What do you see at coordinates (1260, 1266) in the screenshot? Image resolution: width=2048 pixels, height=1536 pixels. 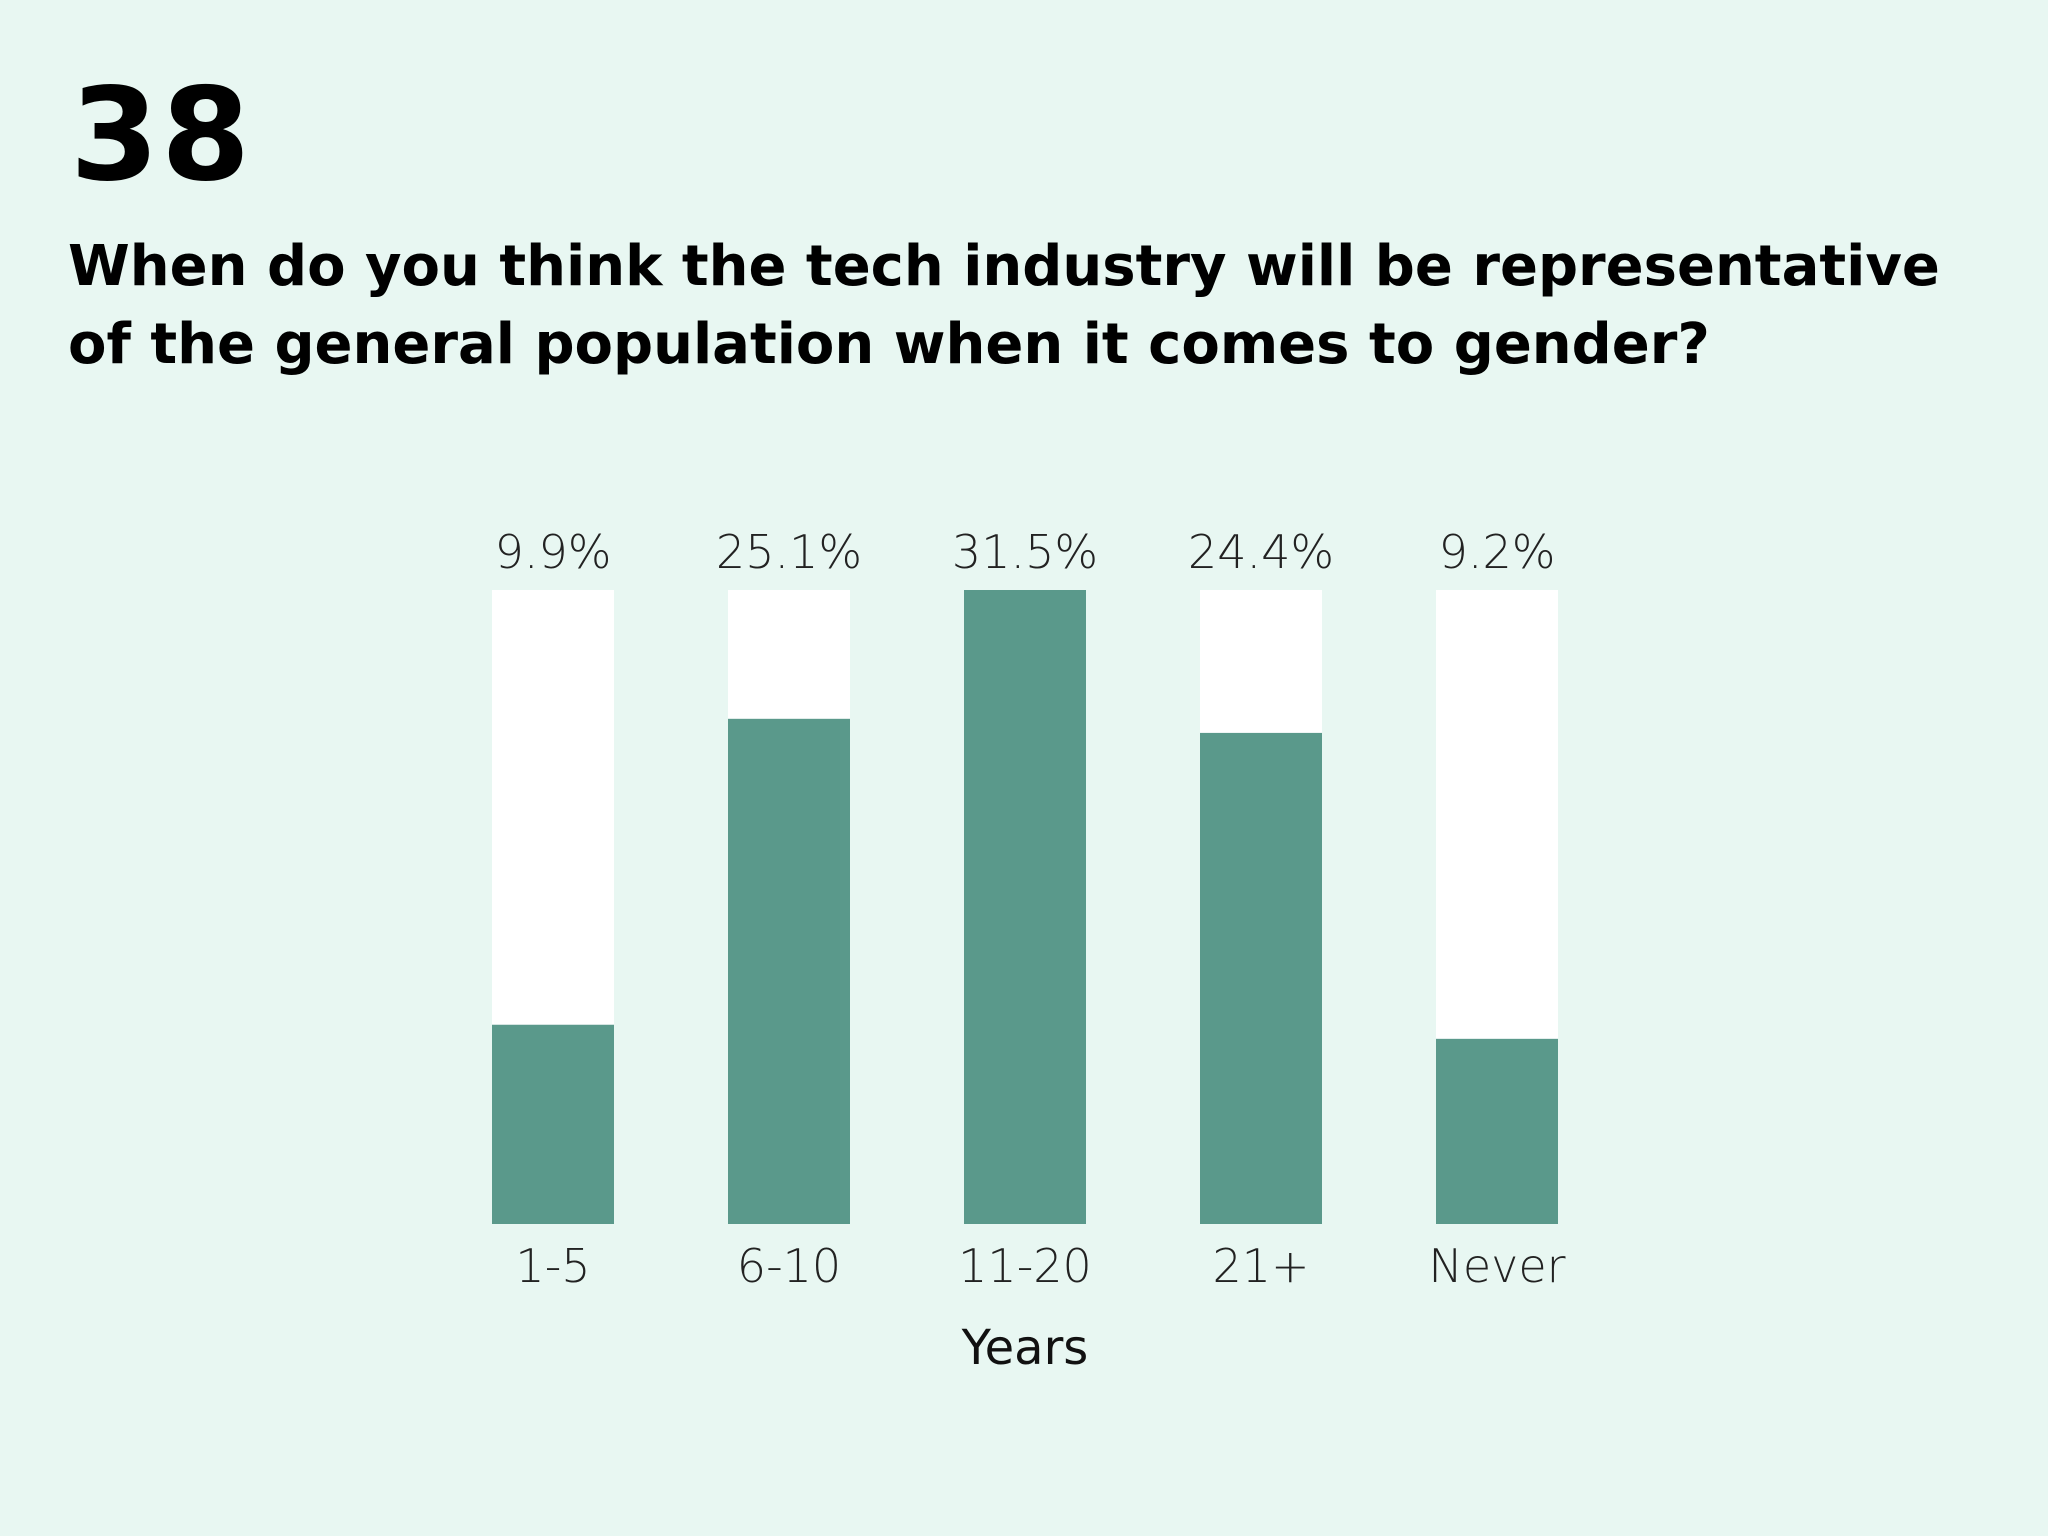 I see `tick-label-3: 21+` at bounding box center [1260, 1266].